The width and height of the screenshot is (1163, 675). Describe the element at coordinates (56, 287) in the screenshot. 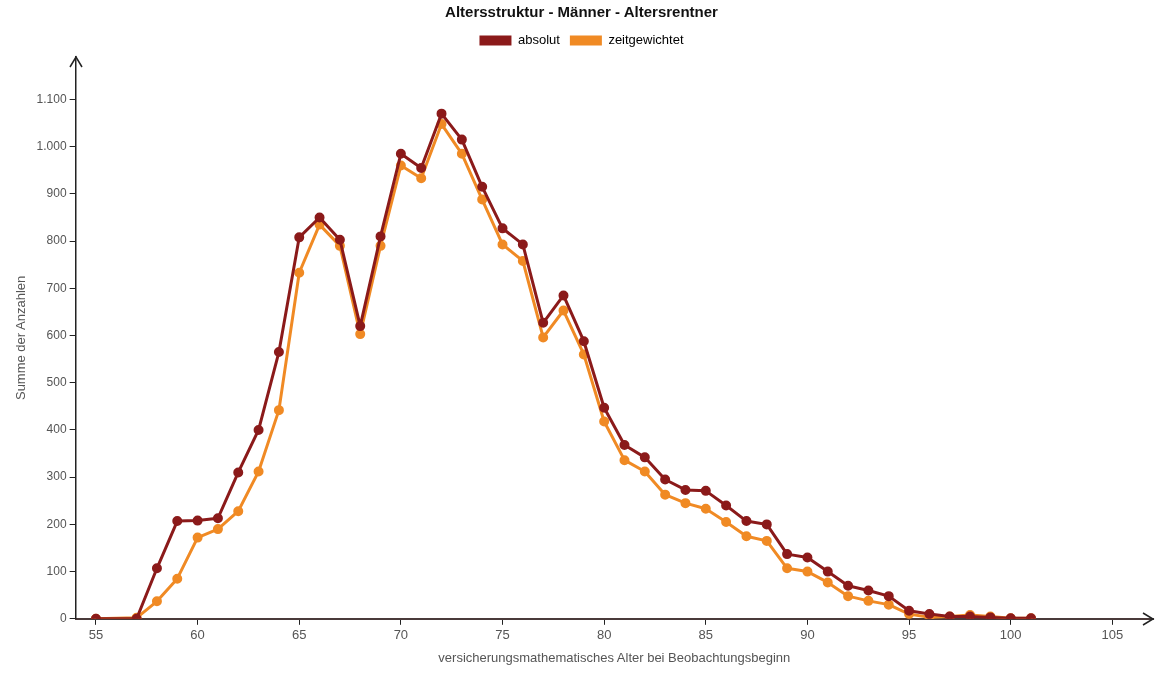

I see `y-tick-label: 700` at that location.